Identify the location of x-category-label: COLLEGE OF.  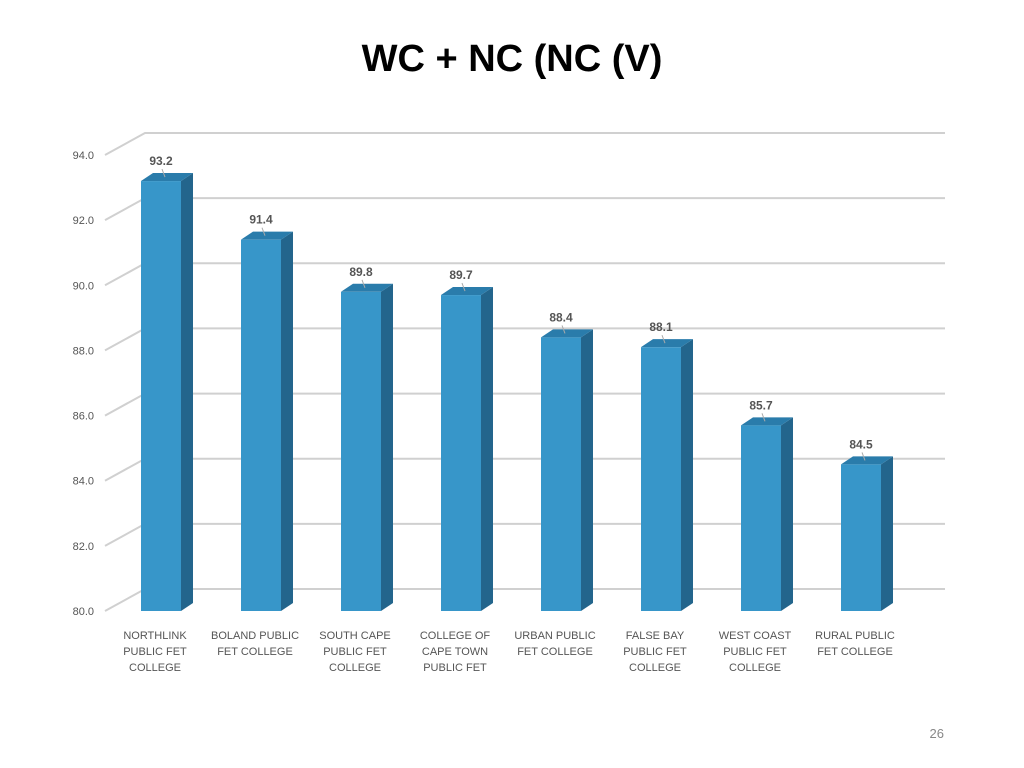
(455, 636).